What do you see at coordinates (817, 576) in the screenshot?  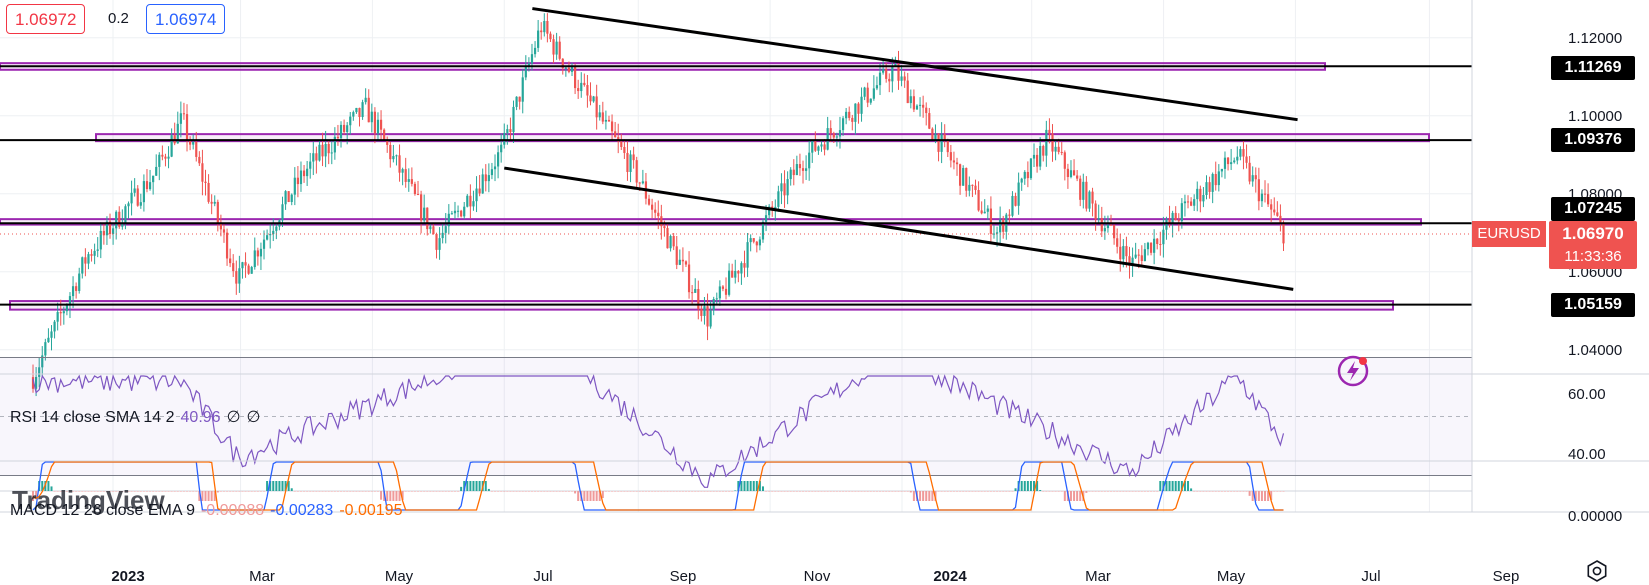 I see `x-tick: Nov` at bounding box center [817, 576].